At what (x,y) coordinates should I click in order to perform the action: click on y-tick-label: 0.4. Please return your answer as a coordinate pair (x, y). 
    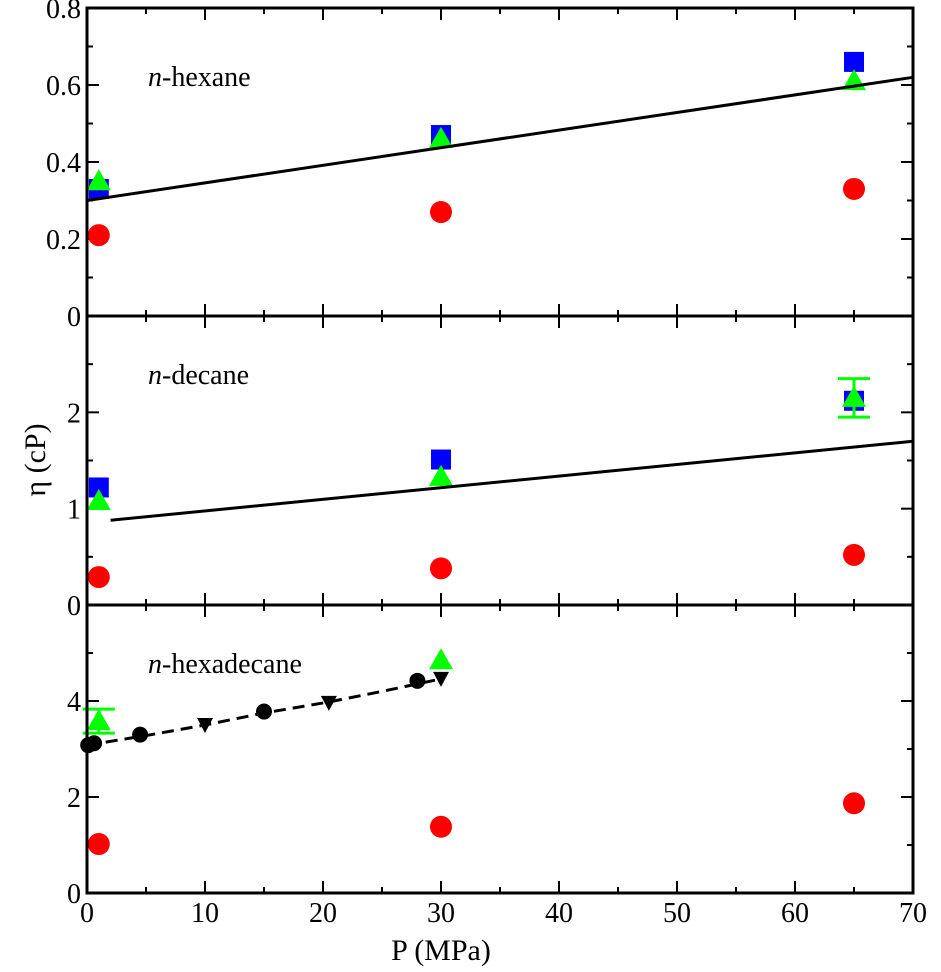
    Looking at the image, I should click on (63, 163).